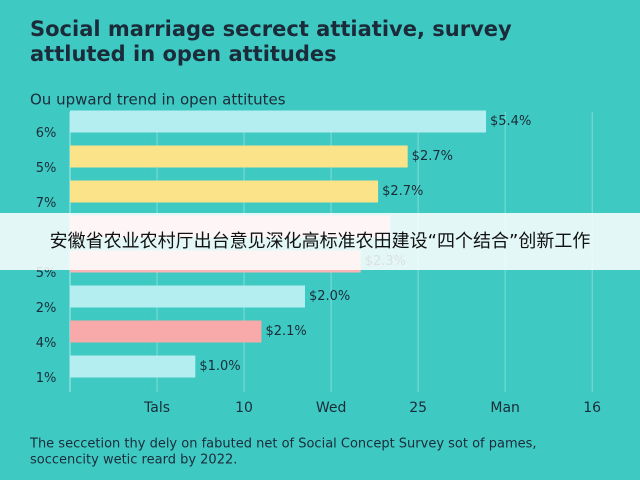 This screenshot has height=480, width=640. What do you see at coordinates (158, 100) in the screenshot?
I see `chart-subtitle: Ou upward trend in open attitutes` at bounding box center [158, 100].